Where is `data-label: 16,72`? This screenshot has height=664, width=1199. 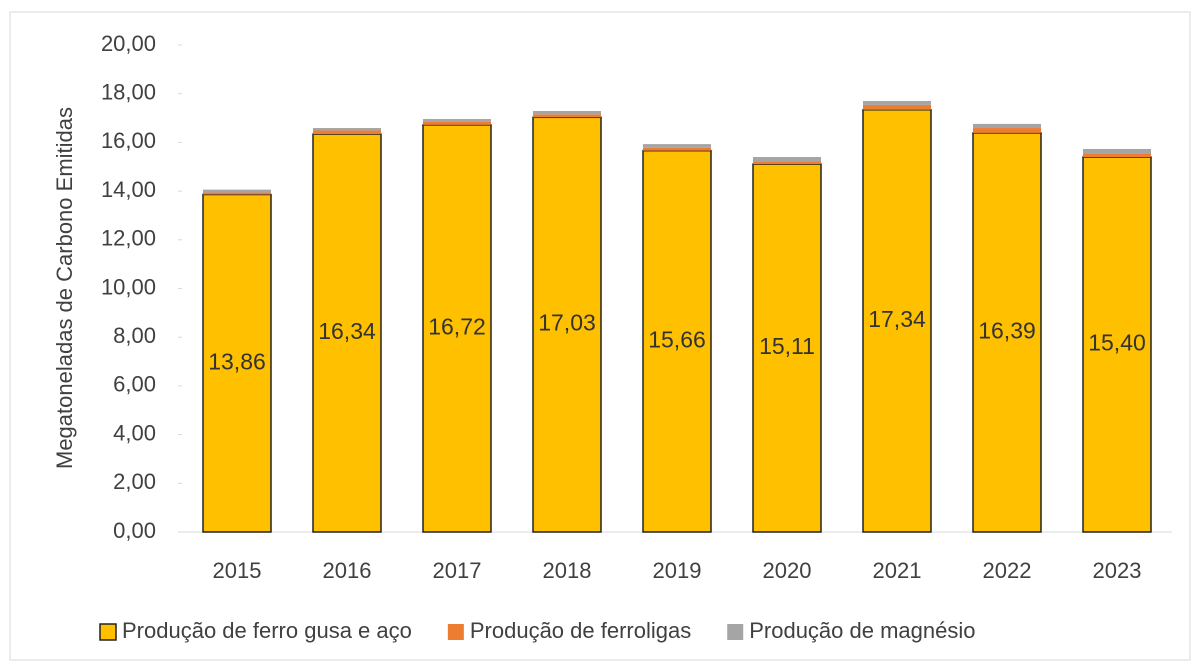
data-label: 16,72 is located at coordinates (457, 327).